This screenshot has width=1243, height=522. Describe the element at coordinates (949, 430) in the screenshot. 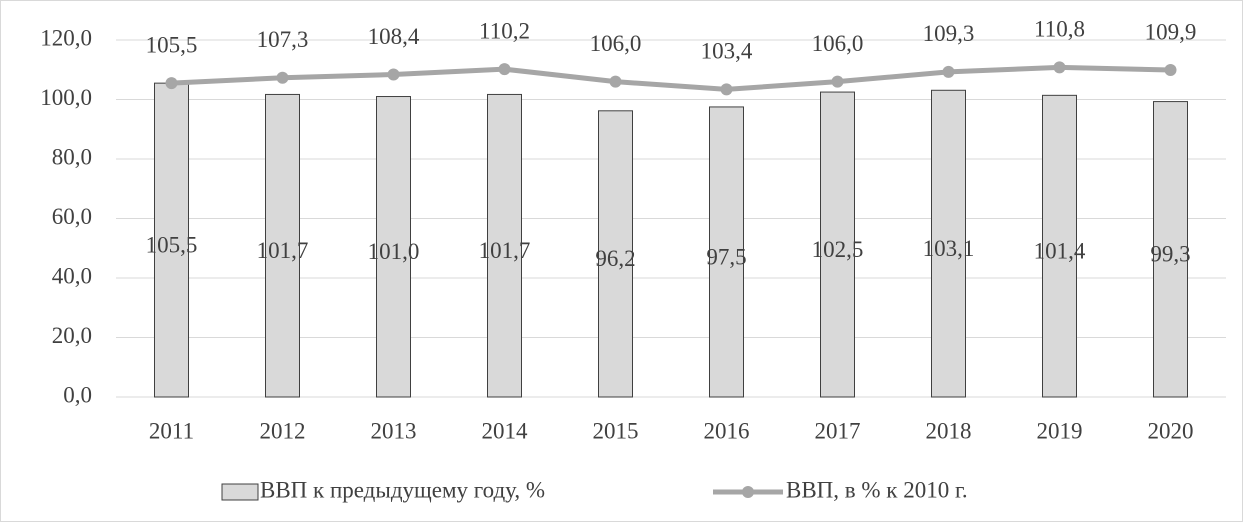

I see `x-tick-label: 2018` at that location.